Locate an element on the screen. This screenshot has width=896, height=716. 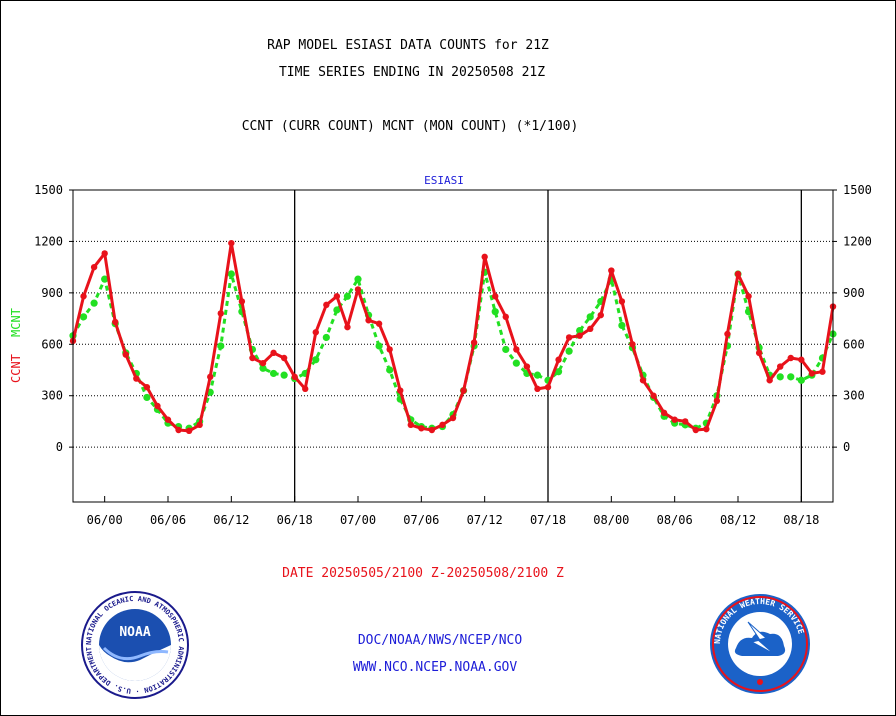
x-tick-label: 07/00 is located at coordinates (358, 520).